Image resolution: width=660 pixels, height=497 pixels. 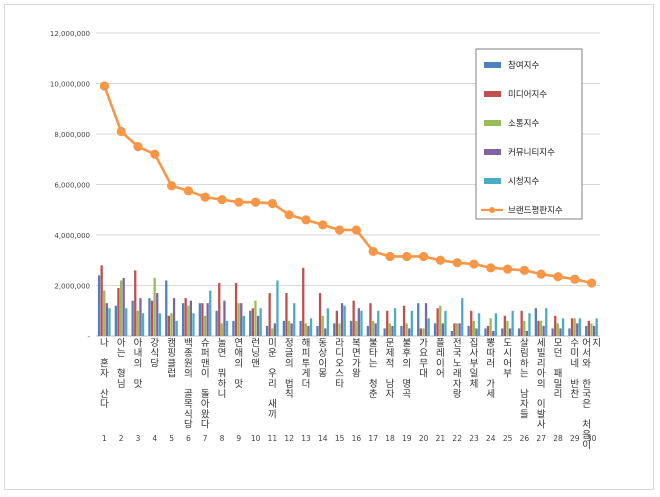 I want to click on x-number-label: 8, so click(x=222, y=438).